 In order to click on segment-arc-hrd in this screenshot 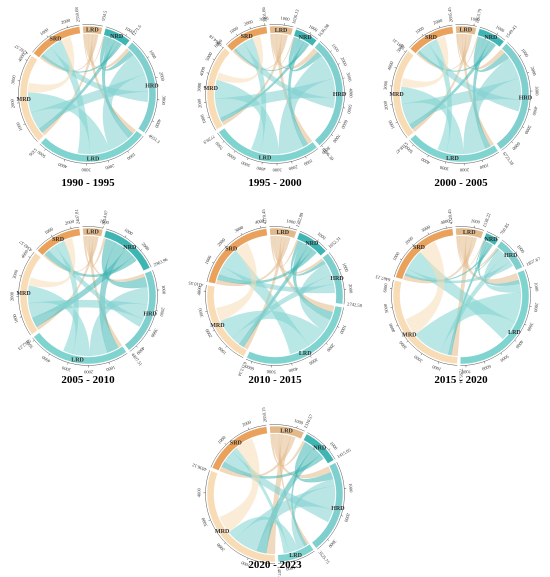, I will do `click(513, 96)`.